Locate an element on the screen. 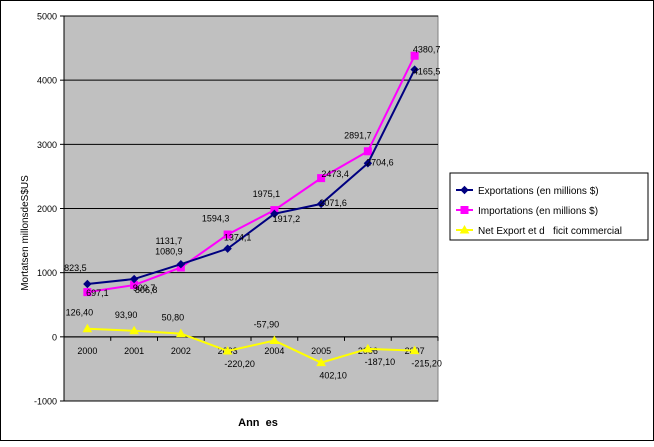 This screenshot has height=447, width=654. legend-label: Exportations (en millions $) is located at coordinates (538, 191).